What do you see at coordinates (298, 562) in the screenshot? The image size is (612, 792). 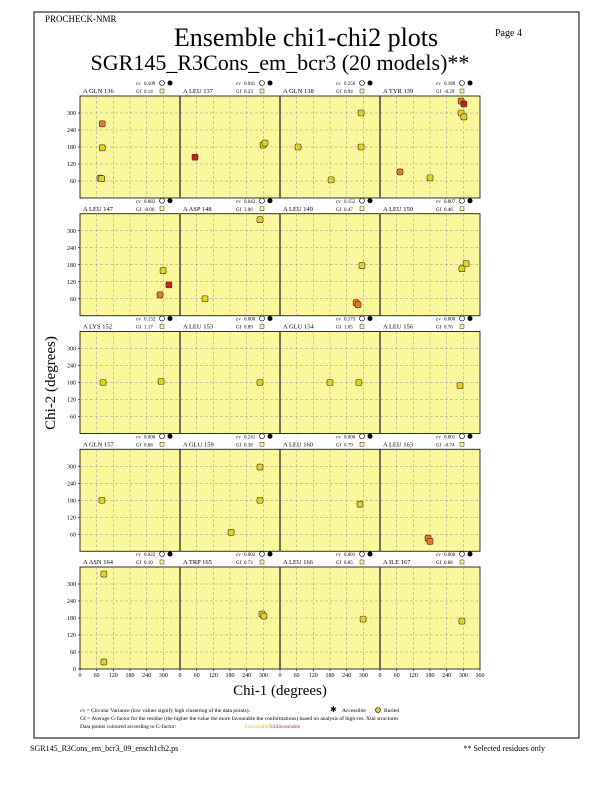 I see `residue-name: A LEU 166` at bounding box center [298, 562].